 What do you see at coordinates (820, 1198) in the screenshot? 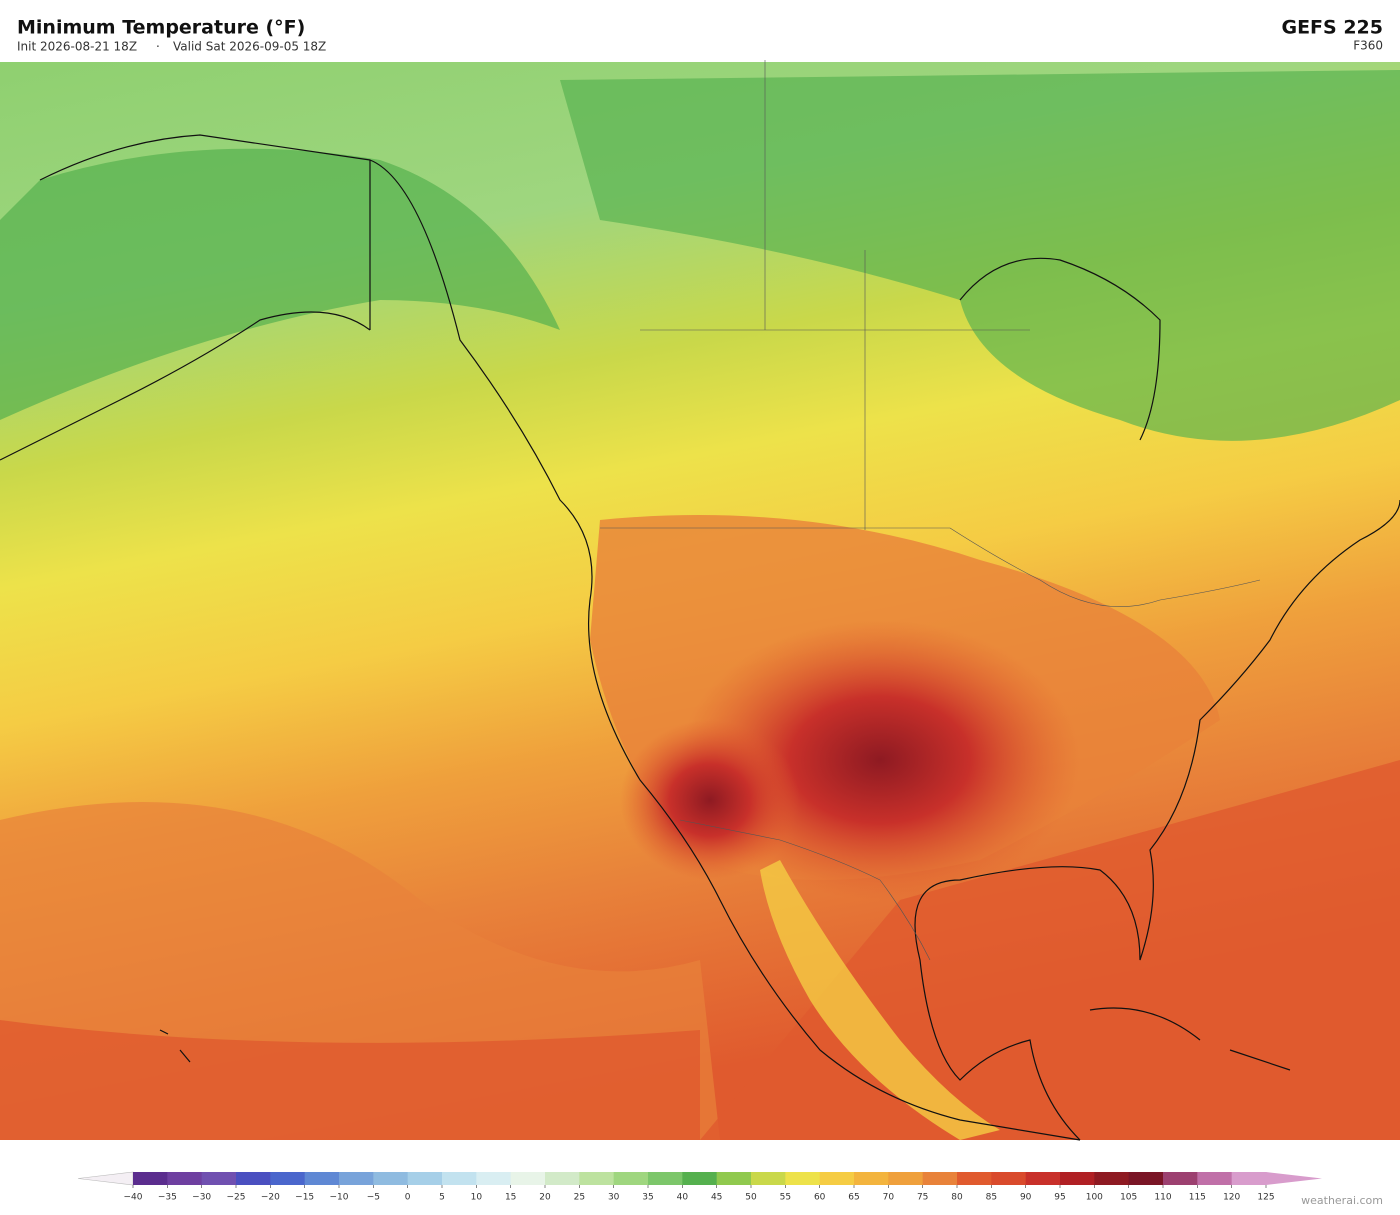
I see `colorbar-tick-label: 60` at bounding box center [820, 1198].